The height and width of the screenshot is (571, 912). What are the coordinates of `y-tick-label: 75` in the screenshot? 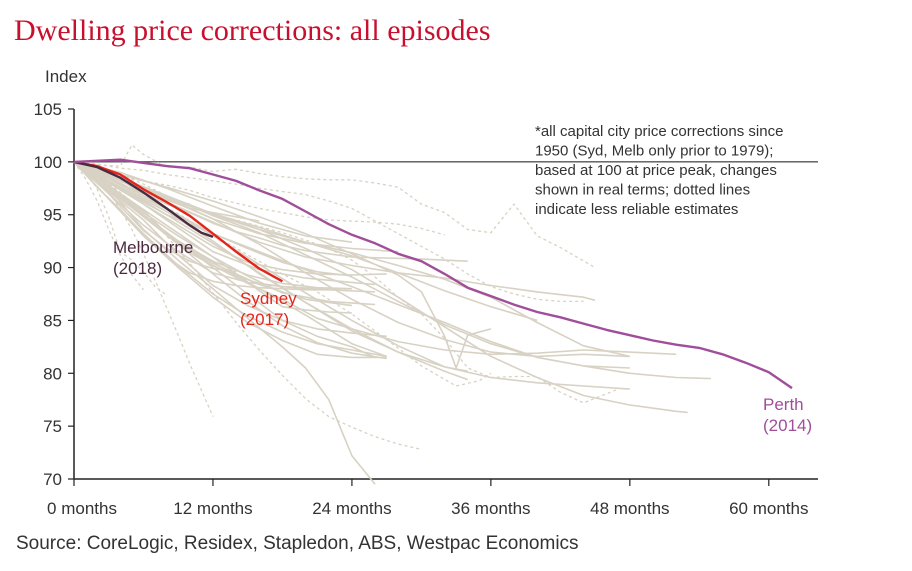 It's located at (52, 426).